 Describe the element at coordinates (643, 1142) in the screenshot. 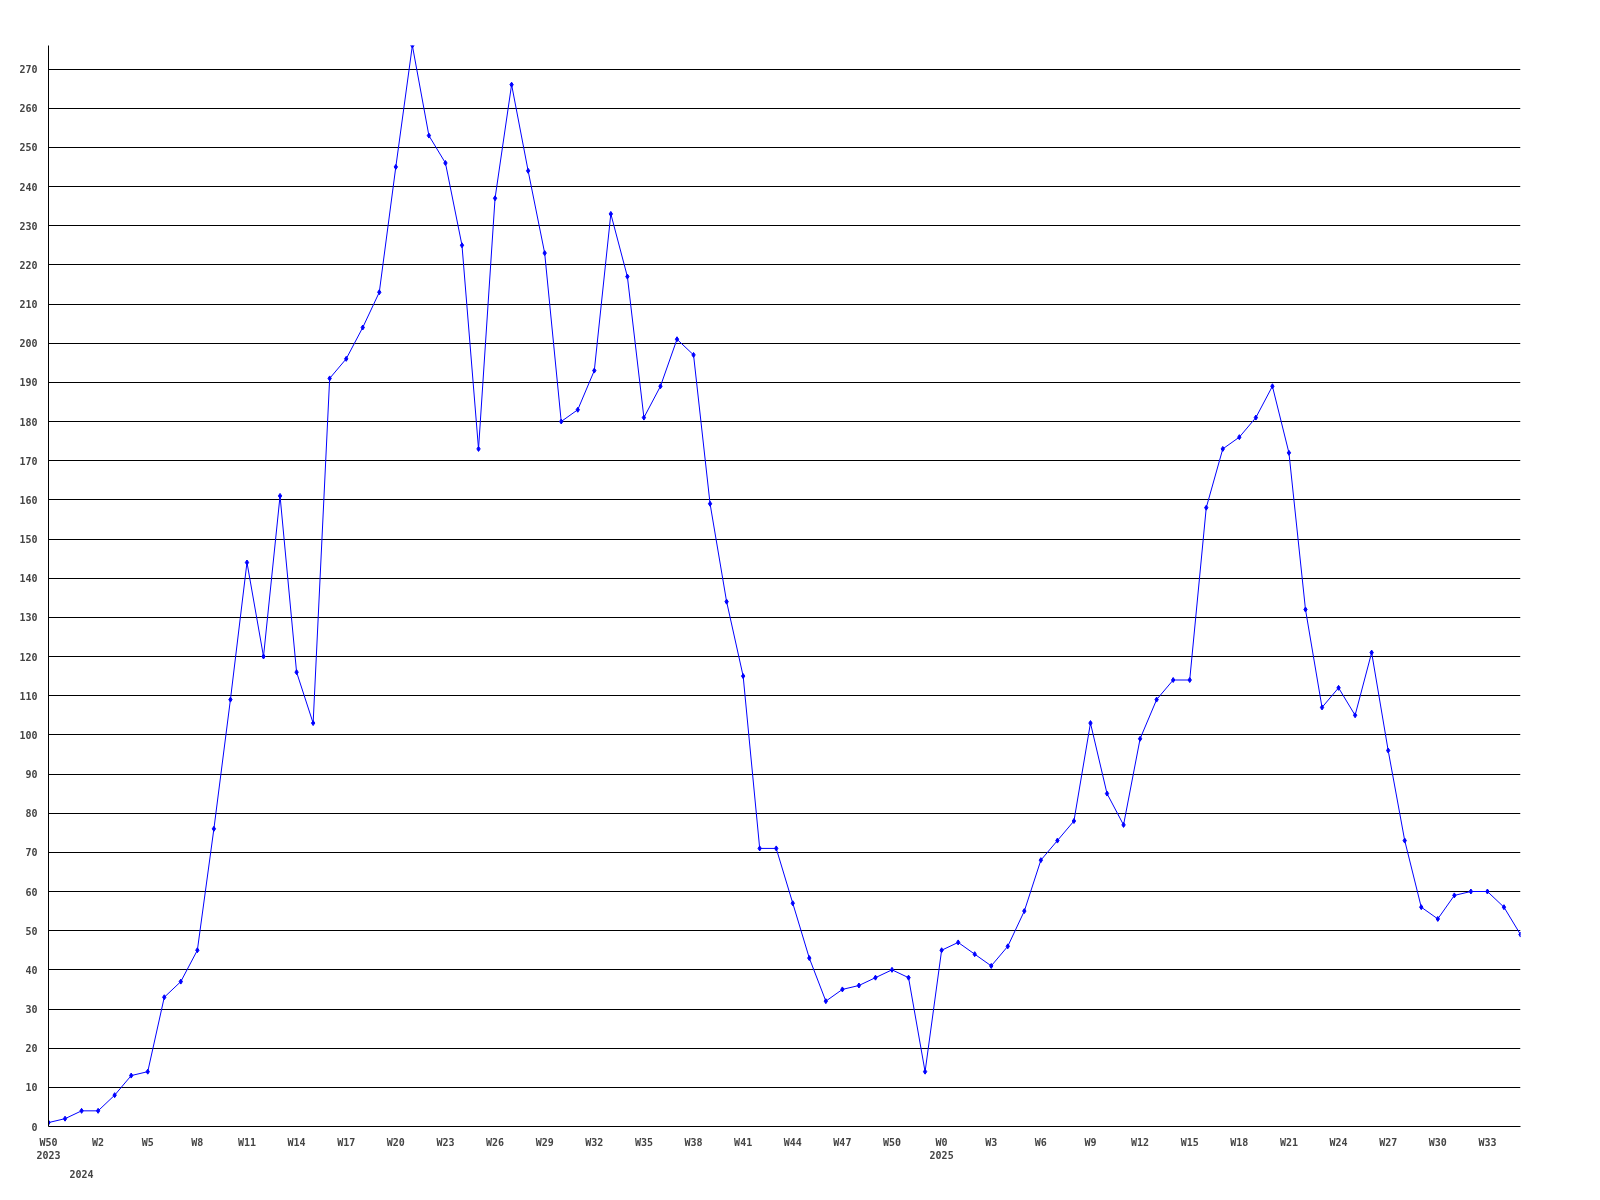

I see `x-tick-label: W35` at that location.